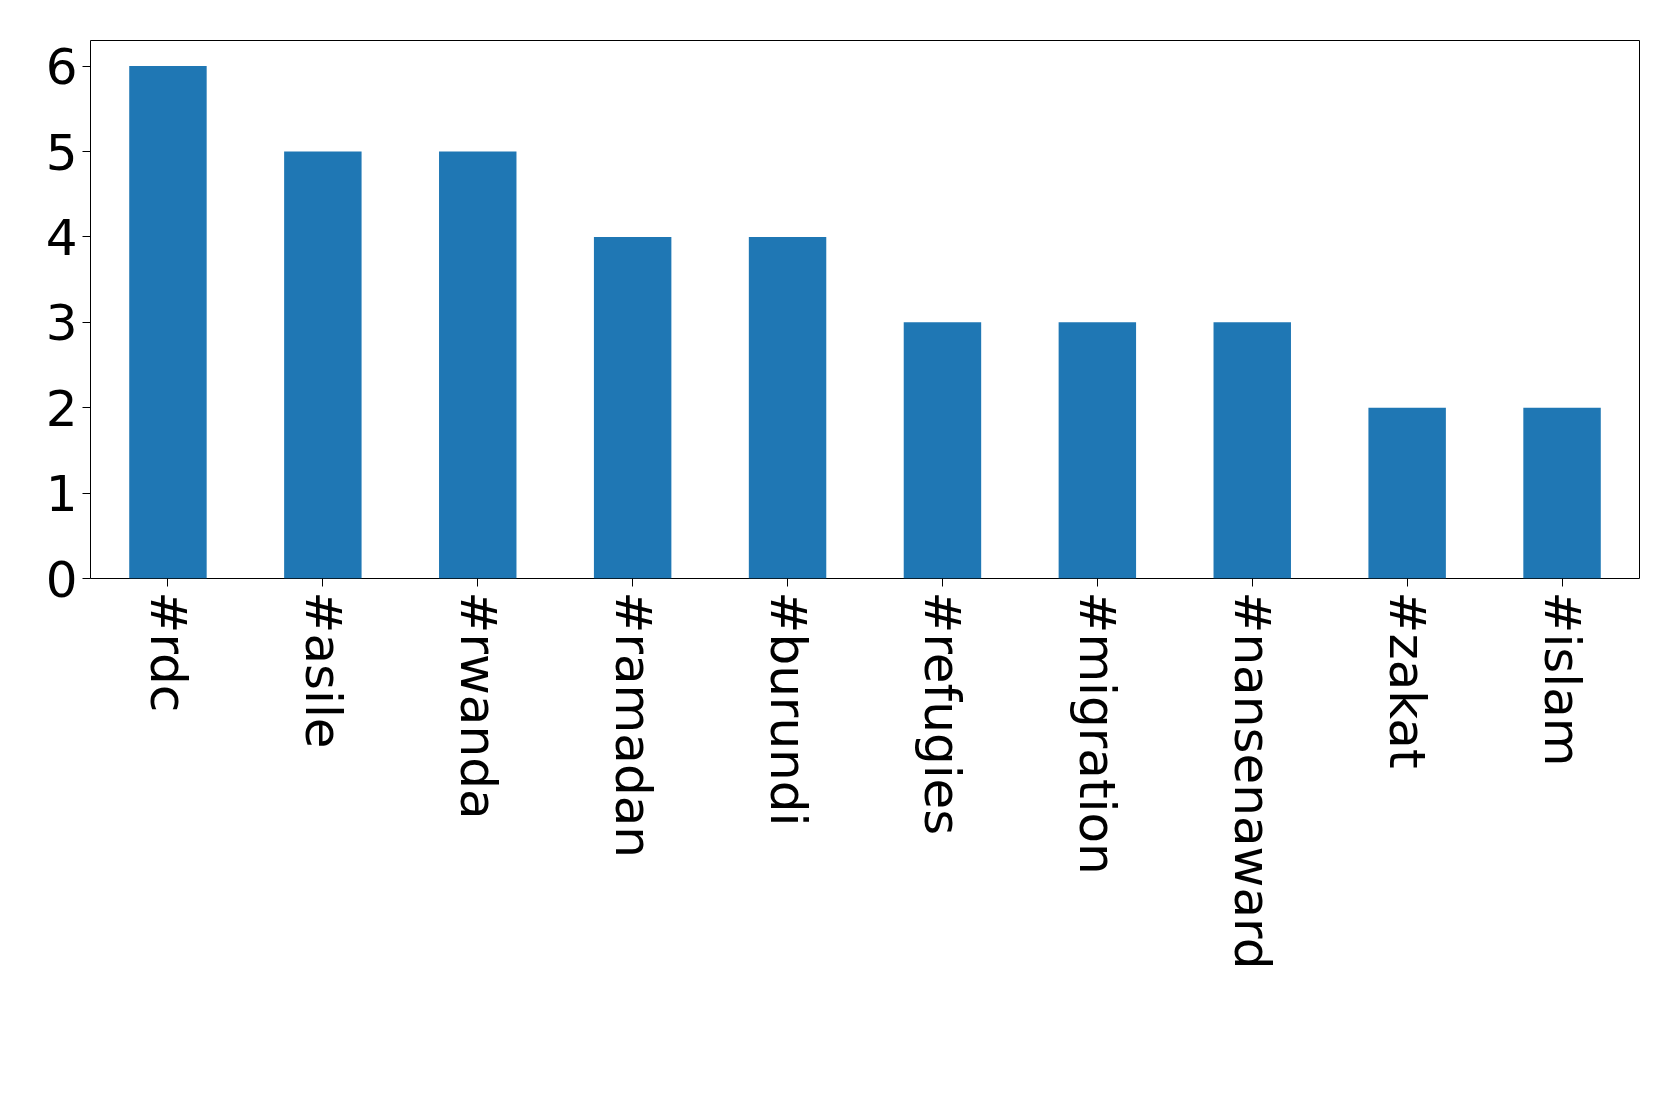  I want to click on x-tick-label: #burundi, so click(787, 709).